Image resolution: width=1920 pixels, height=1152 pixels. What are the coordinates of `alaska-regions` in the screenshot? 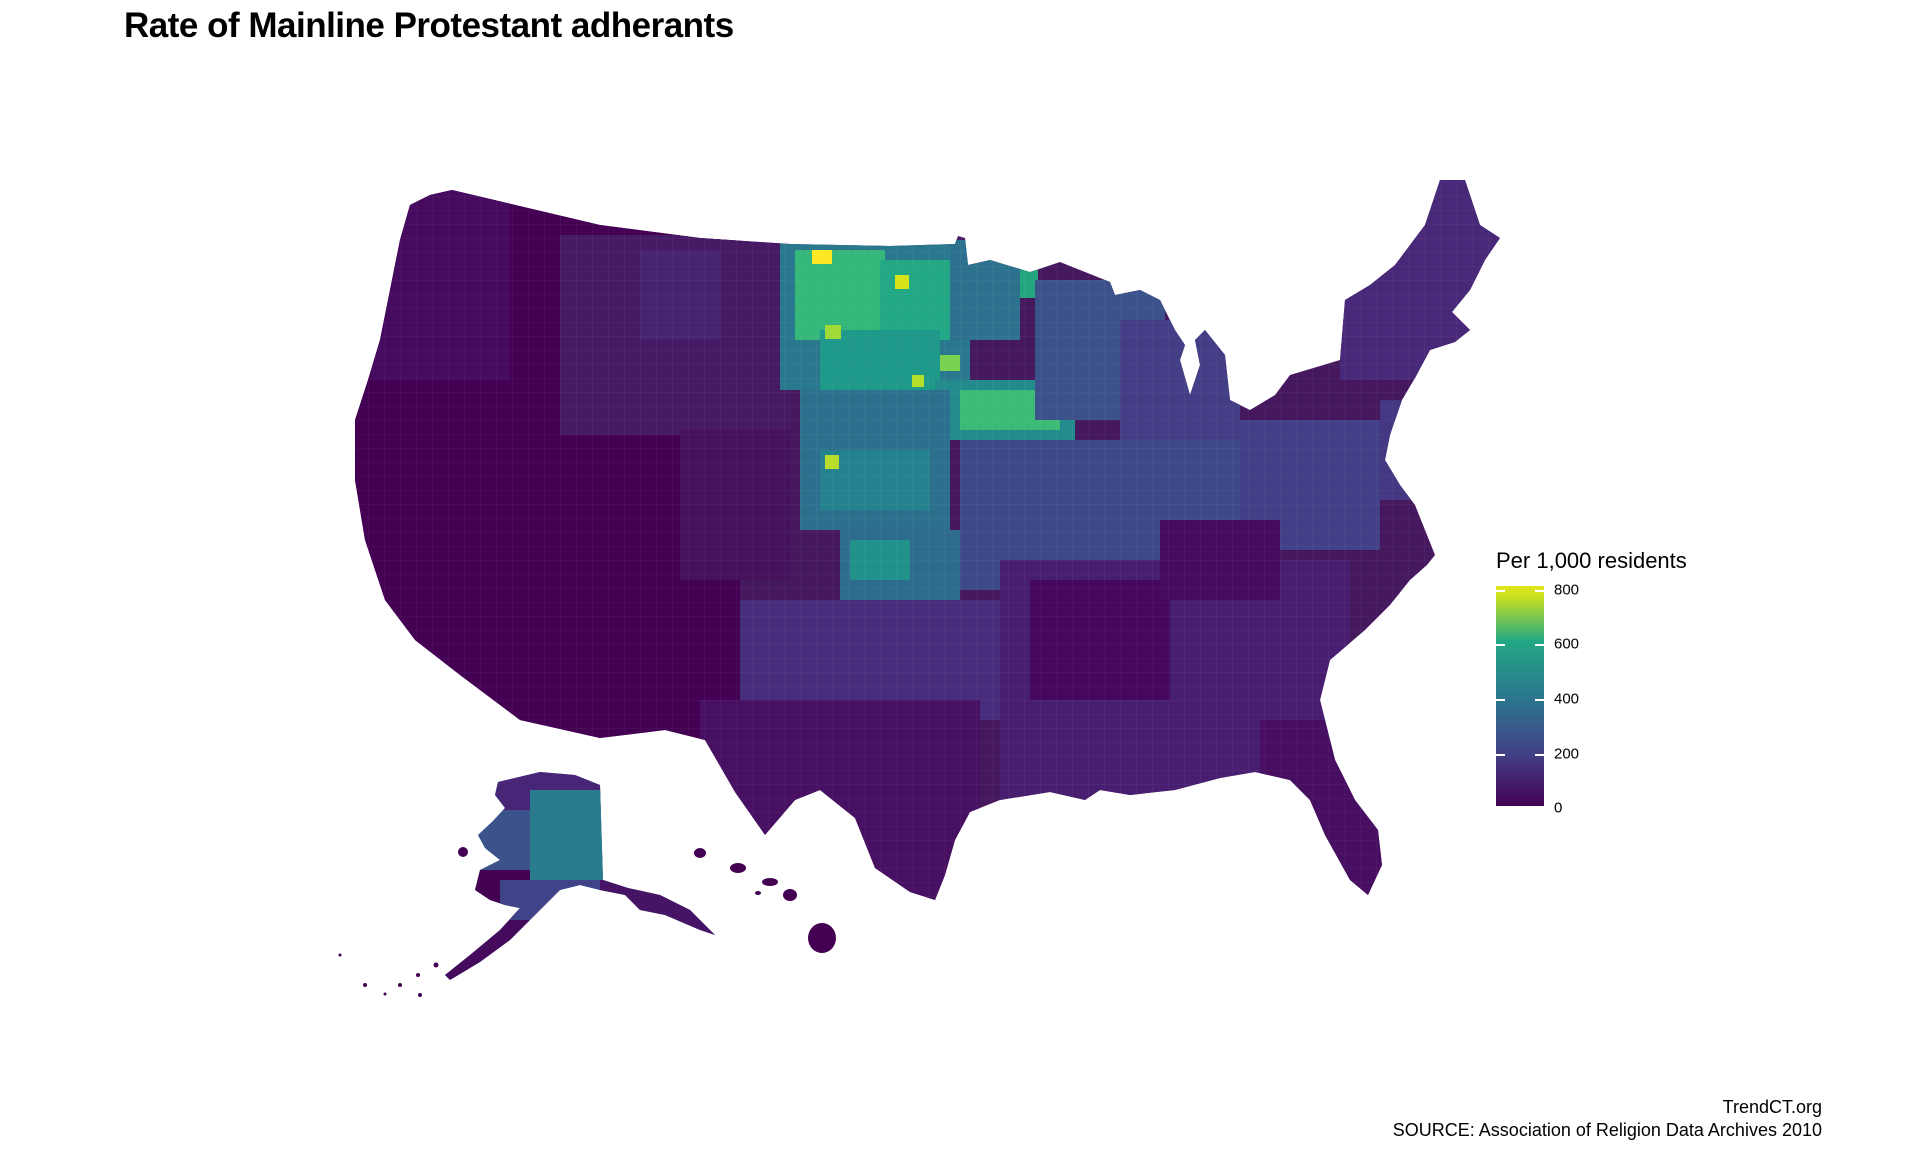 It's located at (580, 876).